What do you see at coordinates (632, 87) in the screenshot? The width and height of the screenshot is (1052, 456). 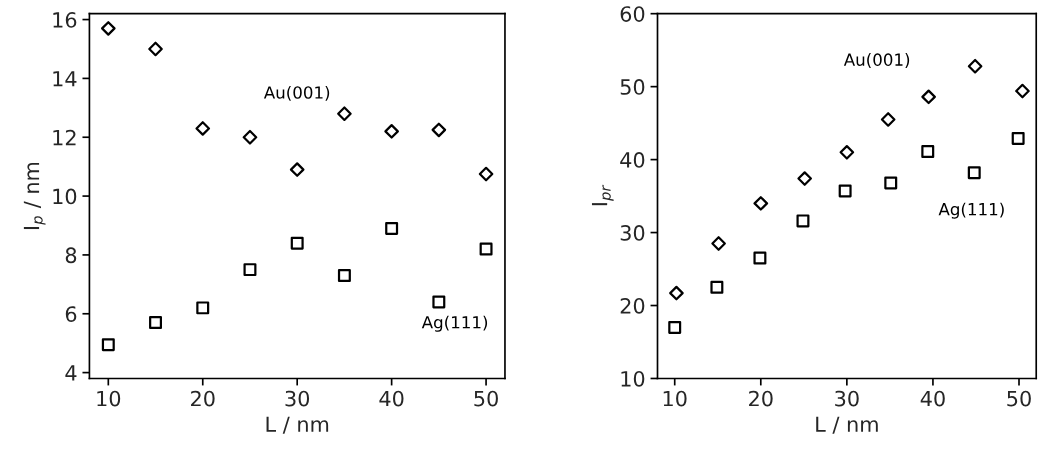 I see `y-tick-label: 50` at bounding box center [632, 87].